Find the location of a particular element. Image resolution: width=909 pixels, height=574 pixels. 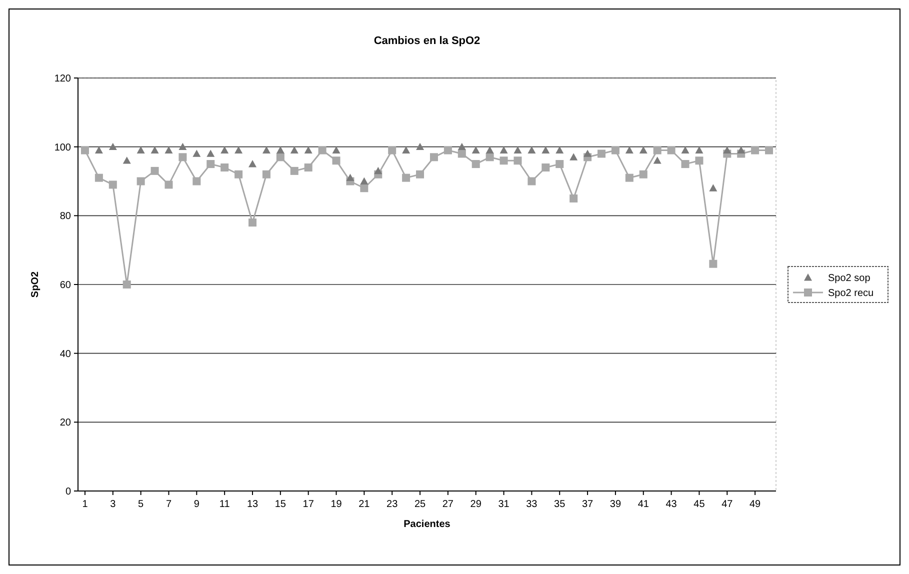

x-tick-label: 7 is located at coordinates (169, 504).